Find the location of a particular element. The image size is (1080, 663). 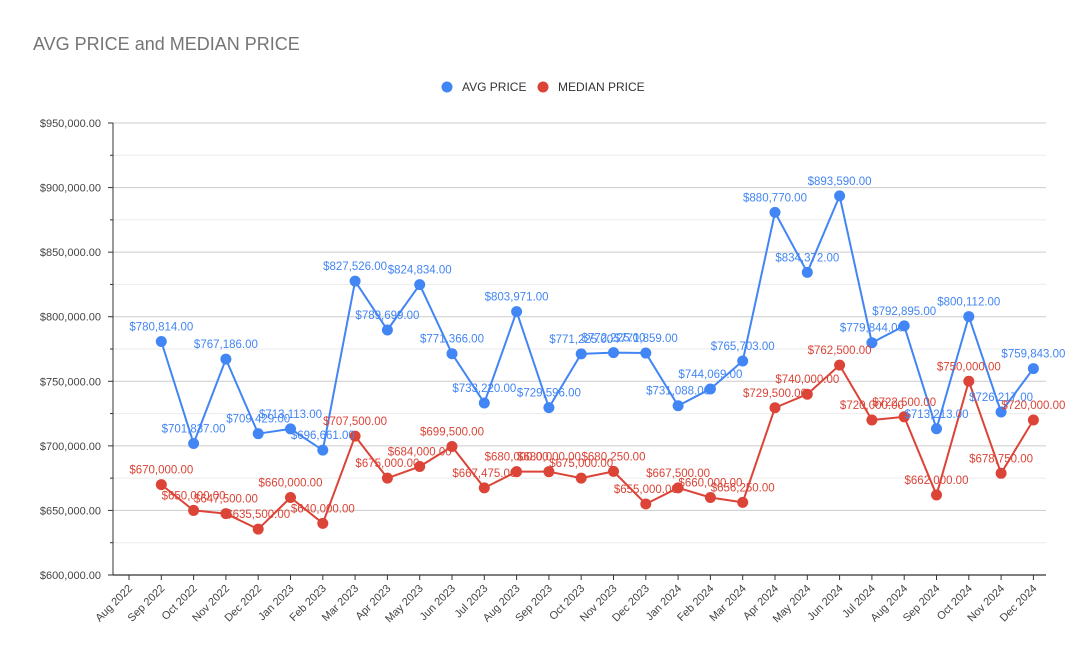

median-price-data-label: $635,500.00 is located at coordinates (258, 515).